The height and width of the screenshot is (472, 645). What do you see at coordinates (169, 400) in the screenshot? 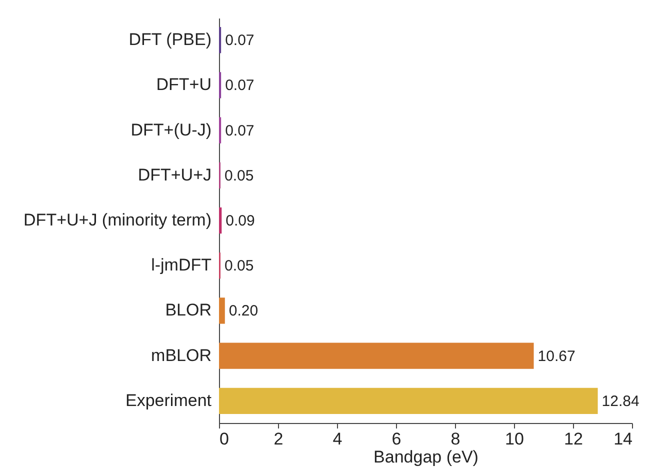
I see `y-tick-label: Experiment` at bounding box center [169, 400].